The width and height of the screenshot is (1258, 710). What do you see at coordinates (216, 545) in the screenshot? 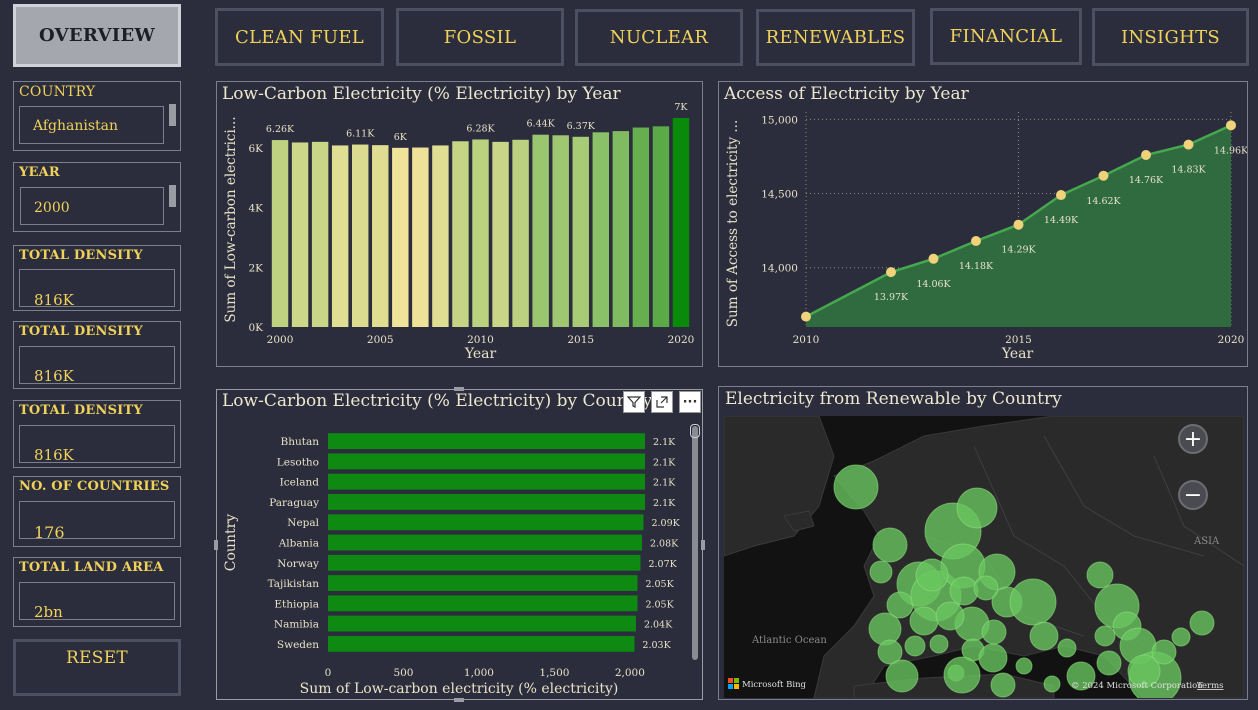
I see `resize-handle-left` at bounding box center [216, 545].